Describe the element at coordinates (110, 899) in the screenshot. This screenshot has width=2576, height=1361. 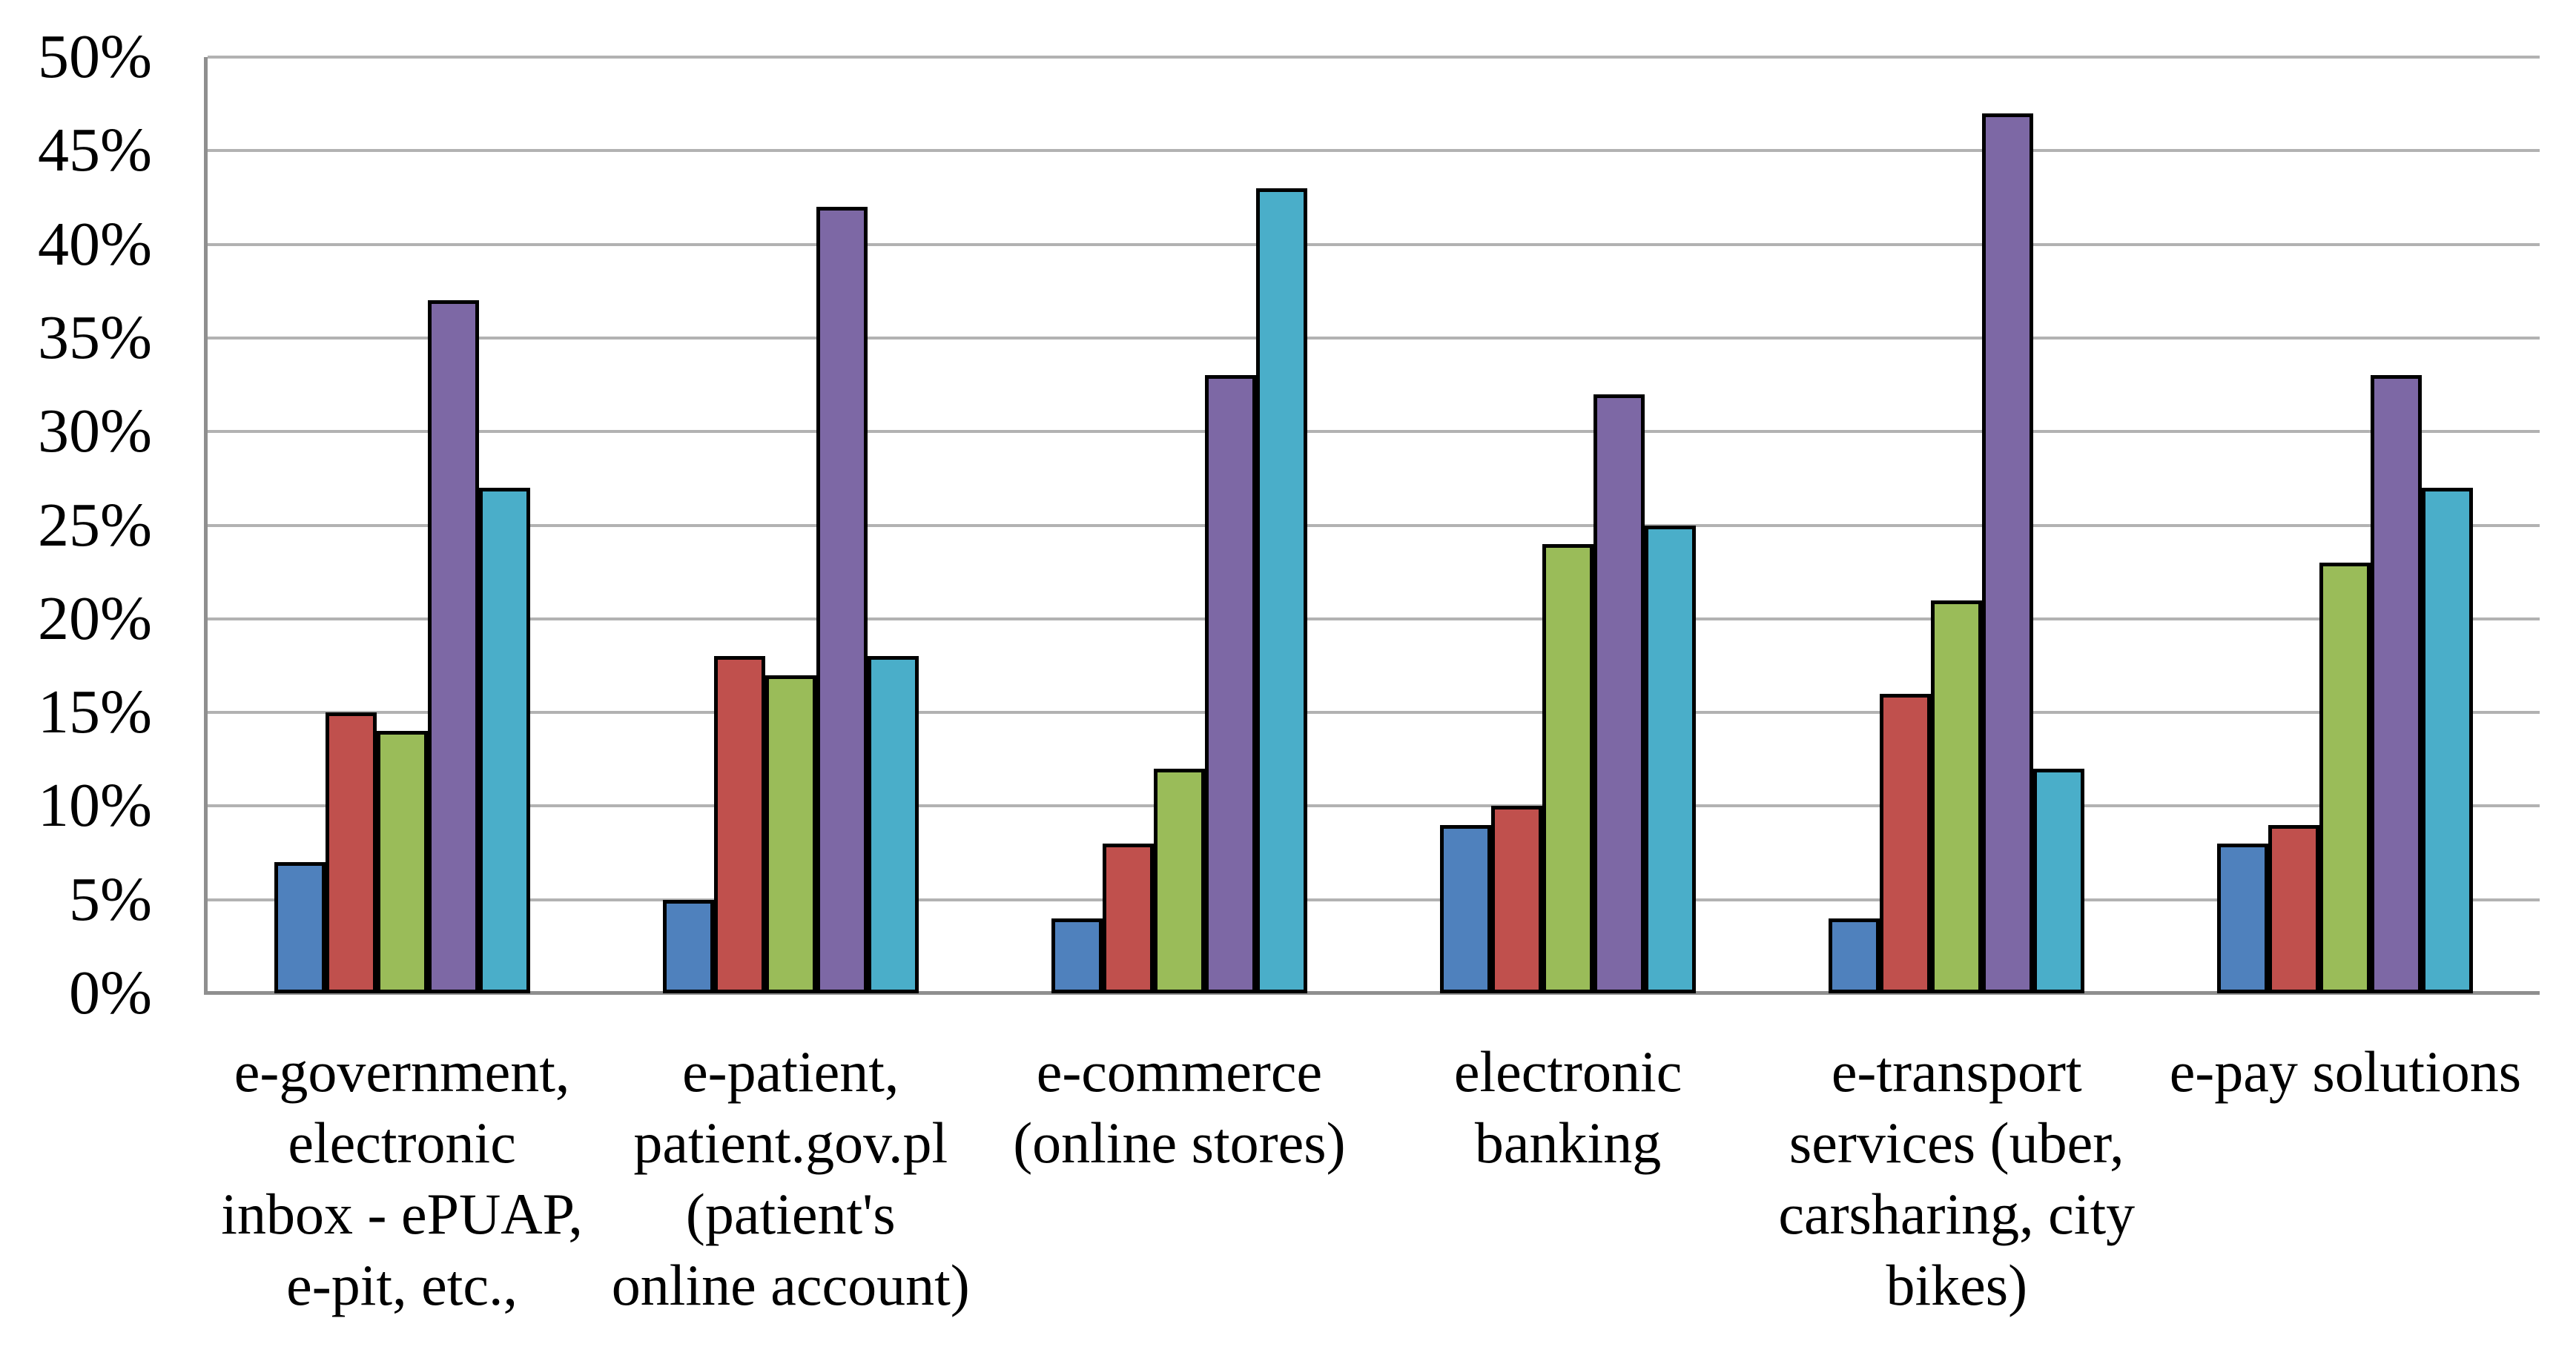
I see `y-tick-label-5%: 5%` at that location.